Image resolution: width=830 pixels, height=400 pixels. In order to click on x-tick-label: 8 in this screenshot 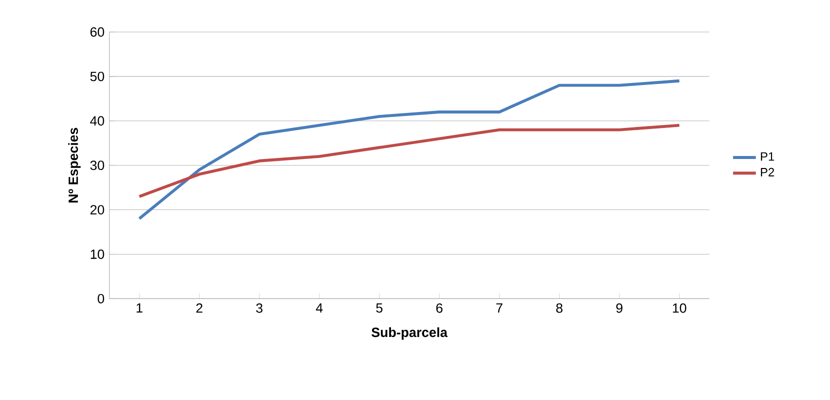, I will do `click(559, 308)`.